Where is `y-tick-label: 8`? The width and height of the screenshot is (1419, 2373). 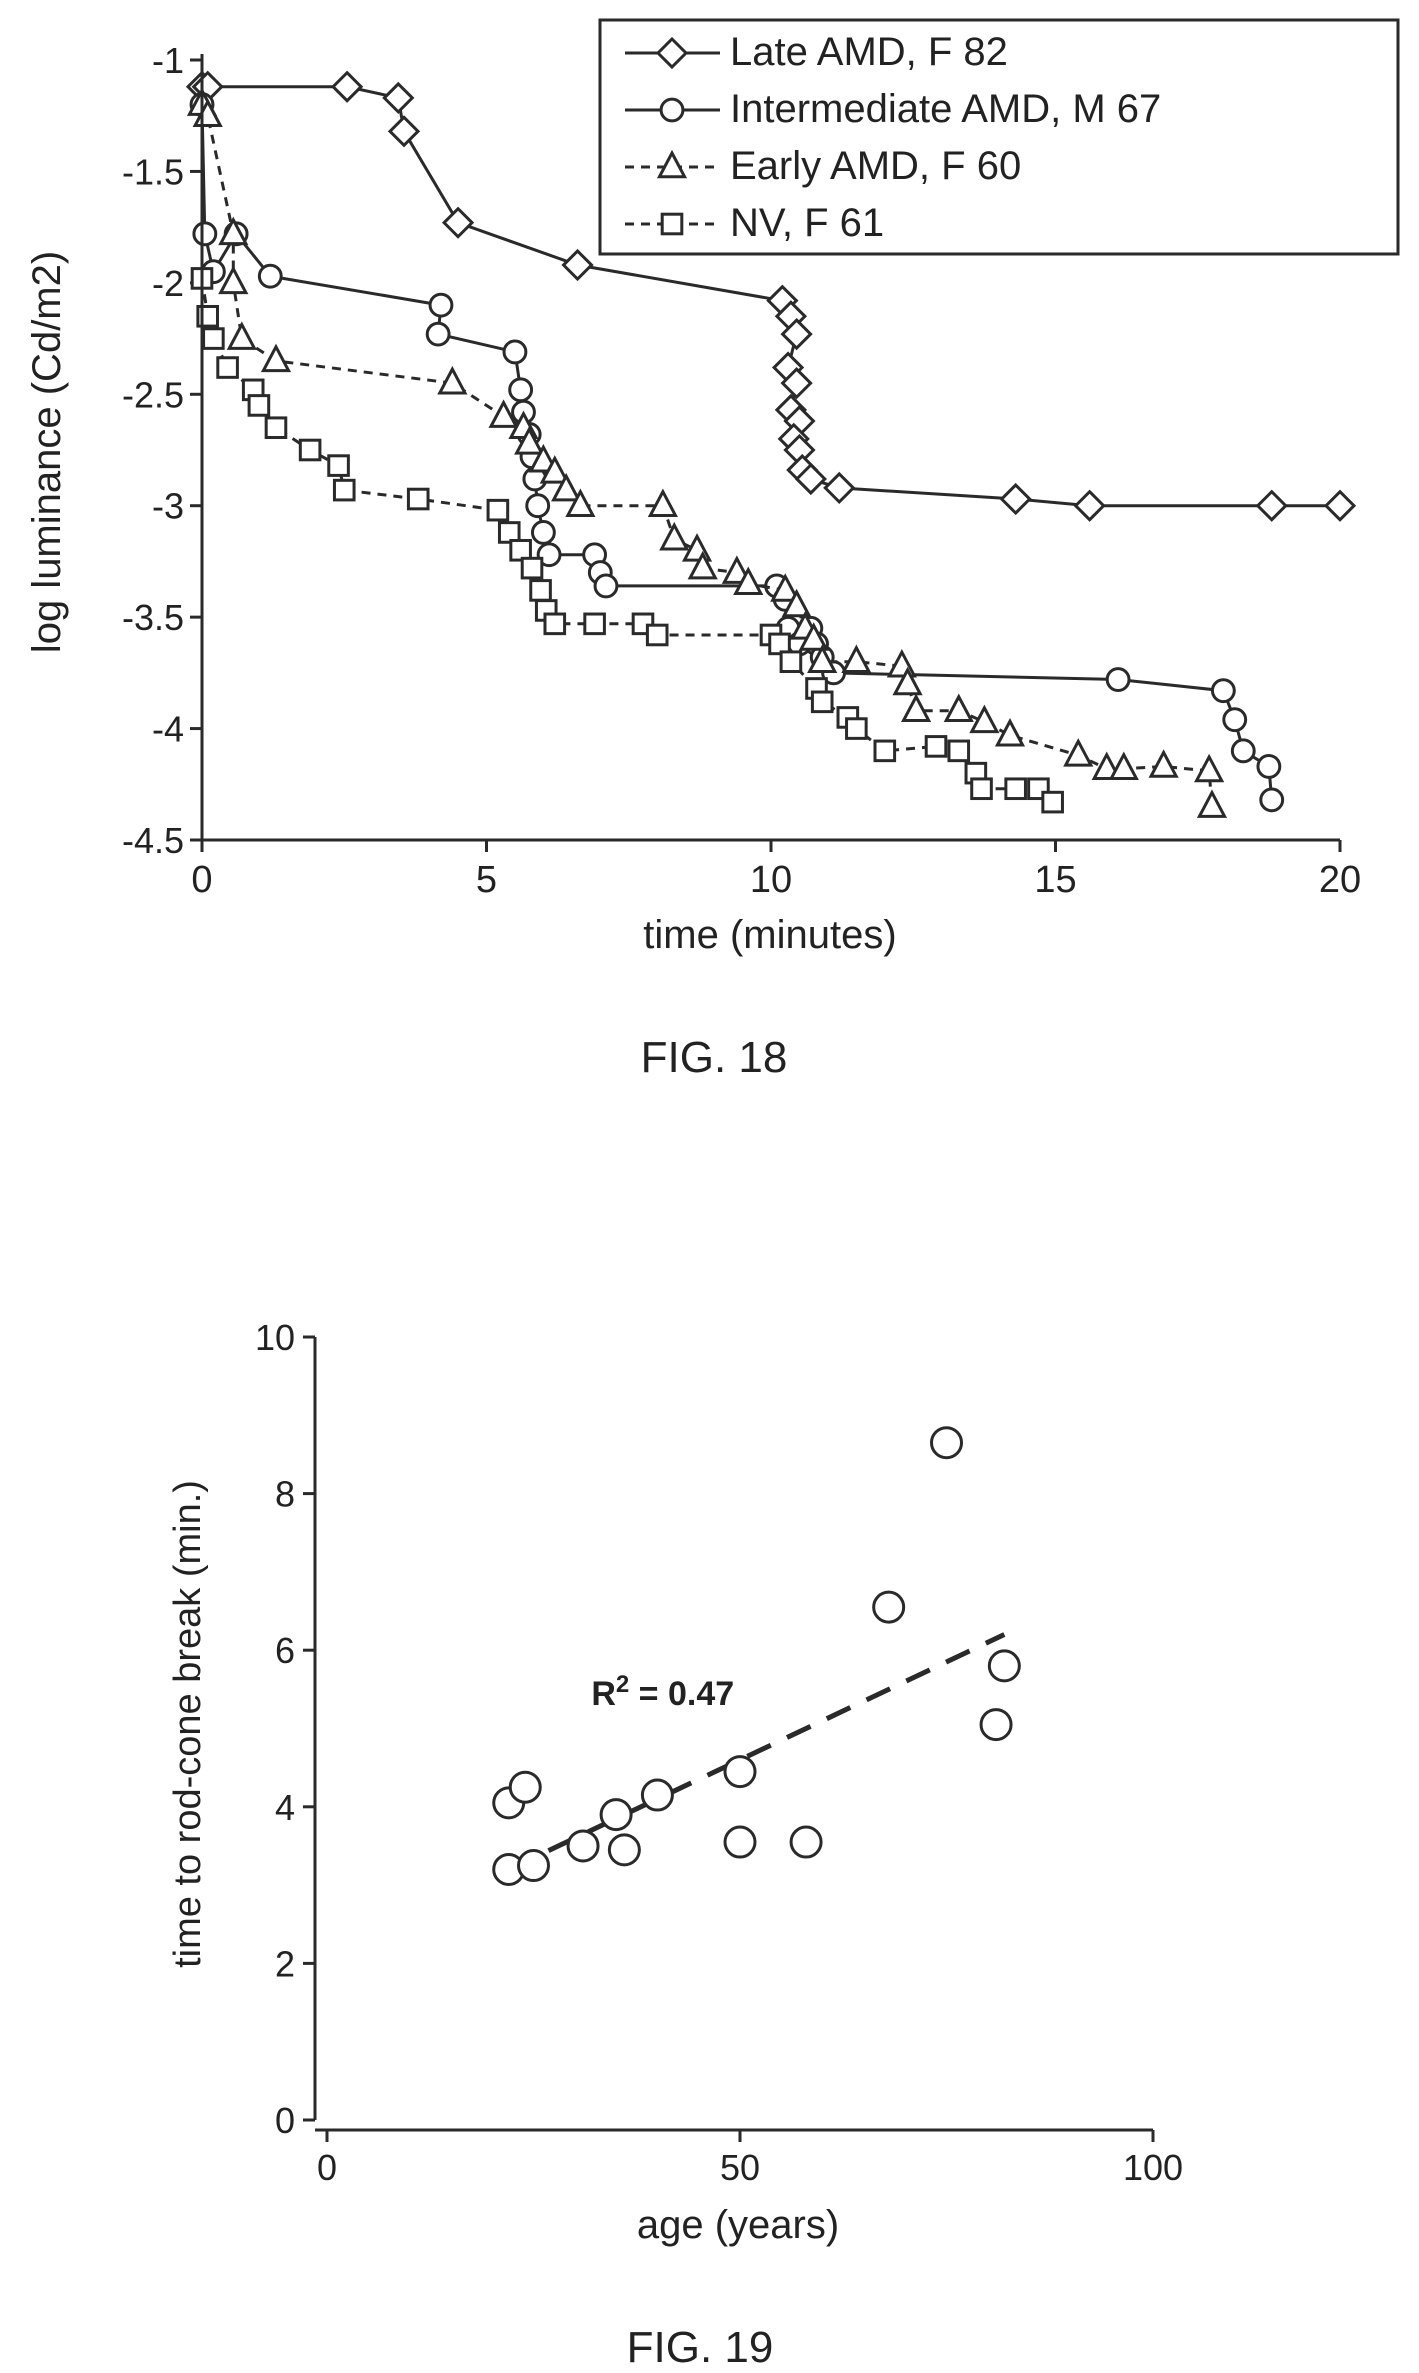
y-tick-label: 8 is located at coordinates (285, 1494).